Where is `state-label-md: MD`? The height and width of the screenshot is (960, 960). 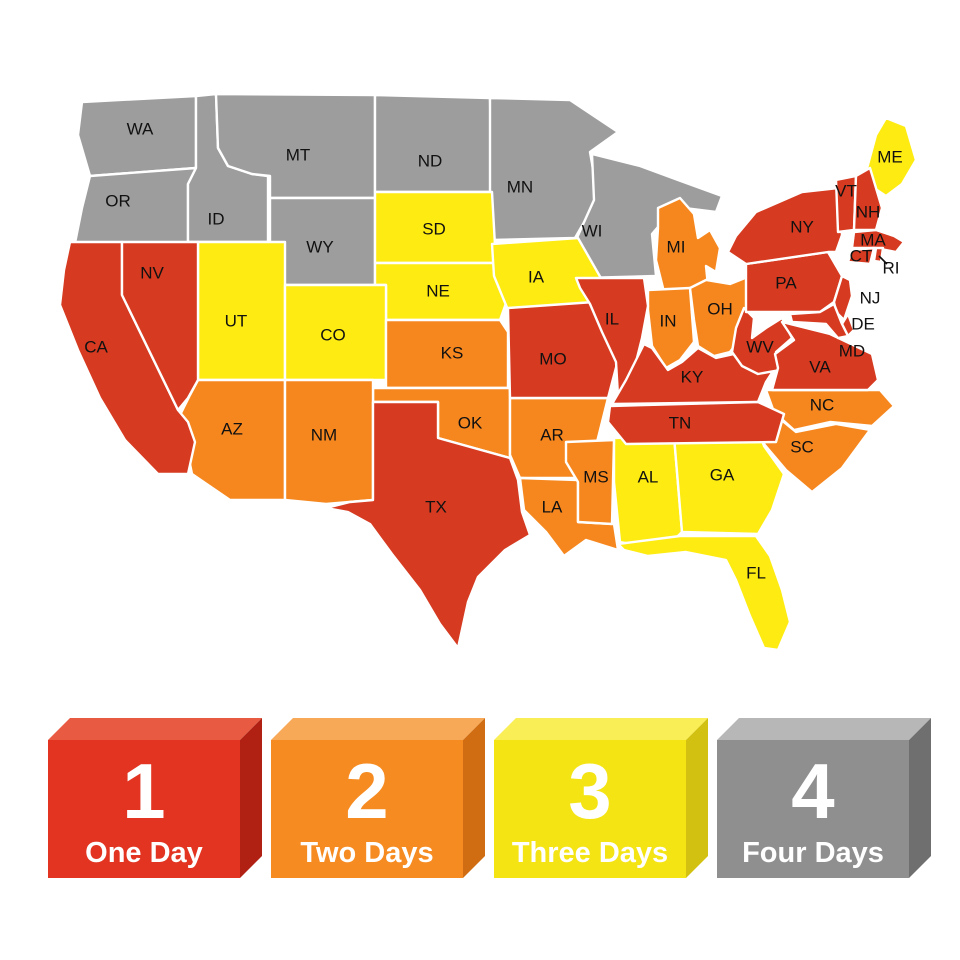
state-label-md: MD is located at coordinates (852, 350).